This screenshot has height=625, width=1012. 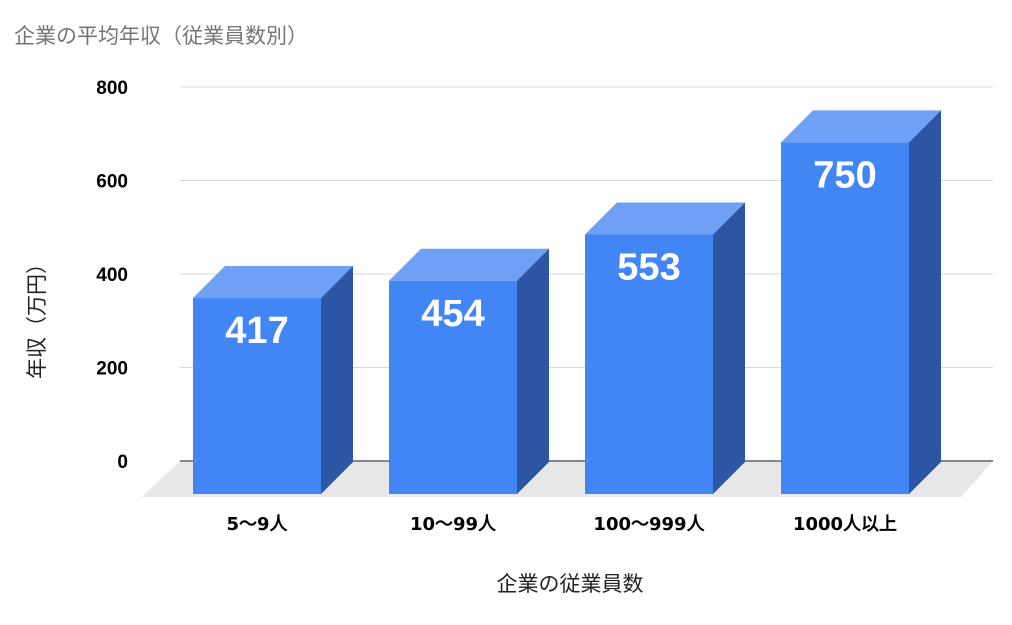 I want to click on bar-4: 750, so click(x=861, y=302).